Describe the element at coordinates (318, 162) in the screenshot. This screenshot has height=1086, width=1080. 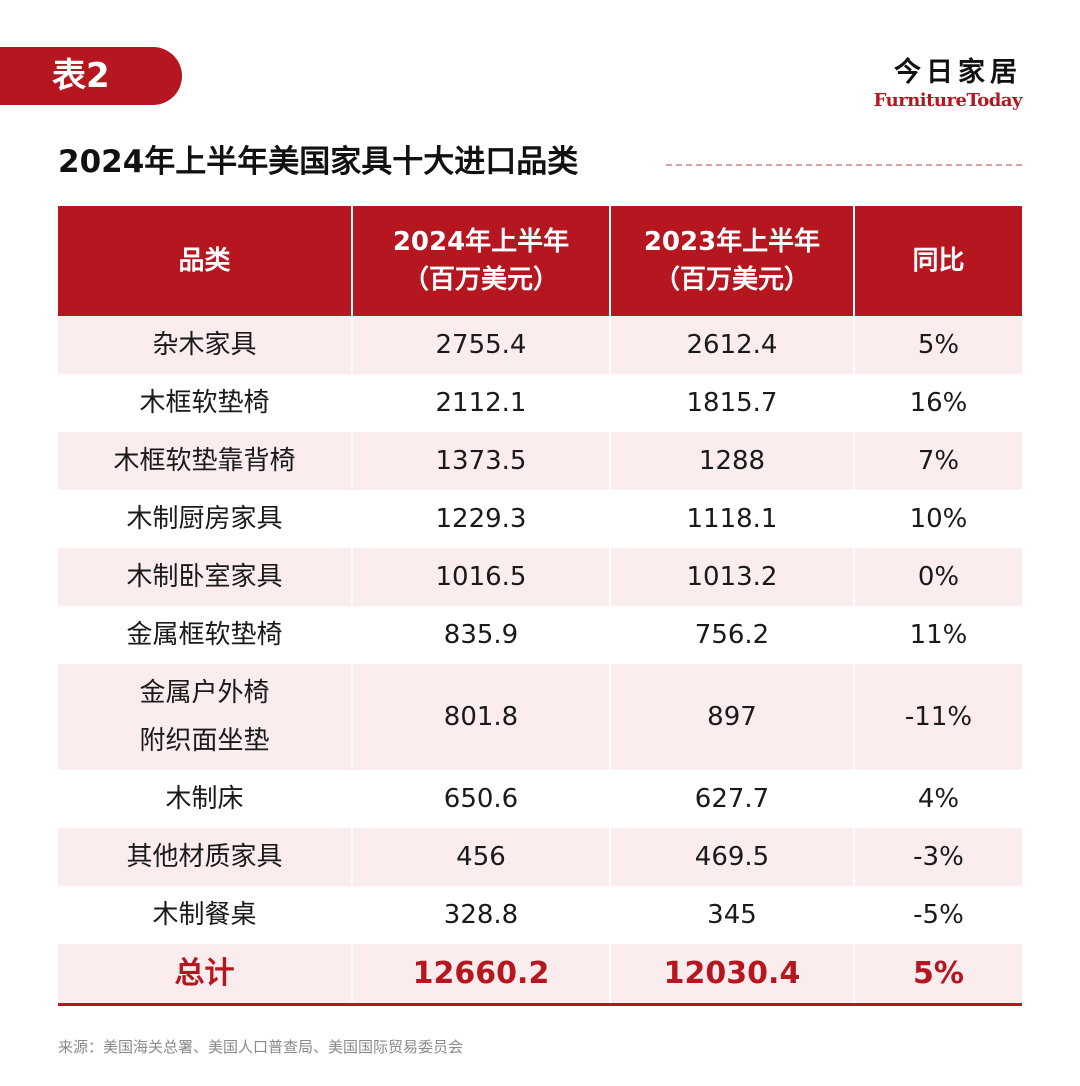
I see `page-title: 2024年上半年美国家具十大进口品类` at that location.